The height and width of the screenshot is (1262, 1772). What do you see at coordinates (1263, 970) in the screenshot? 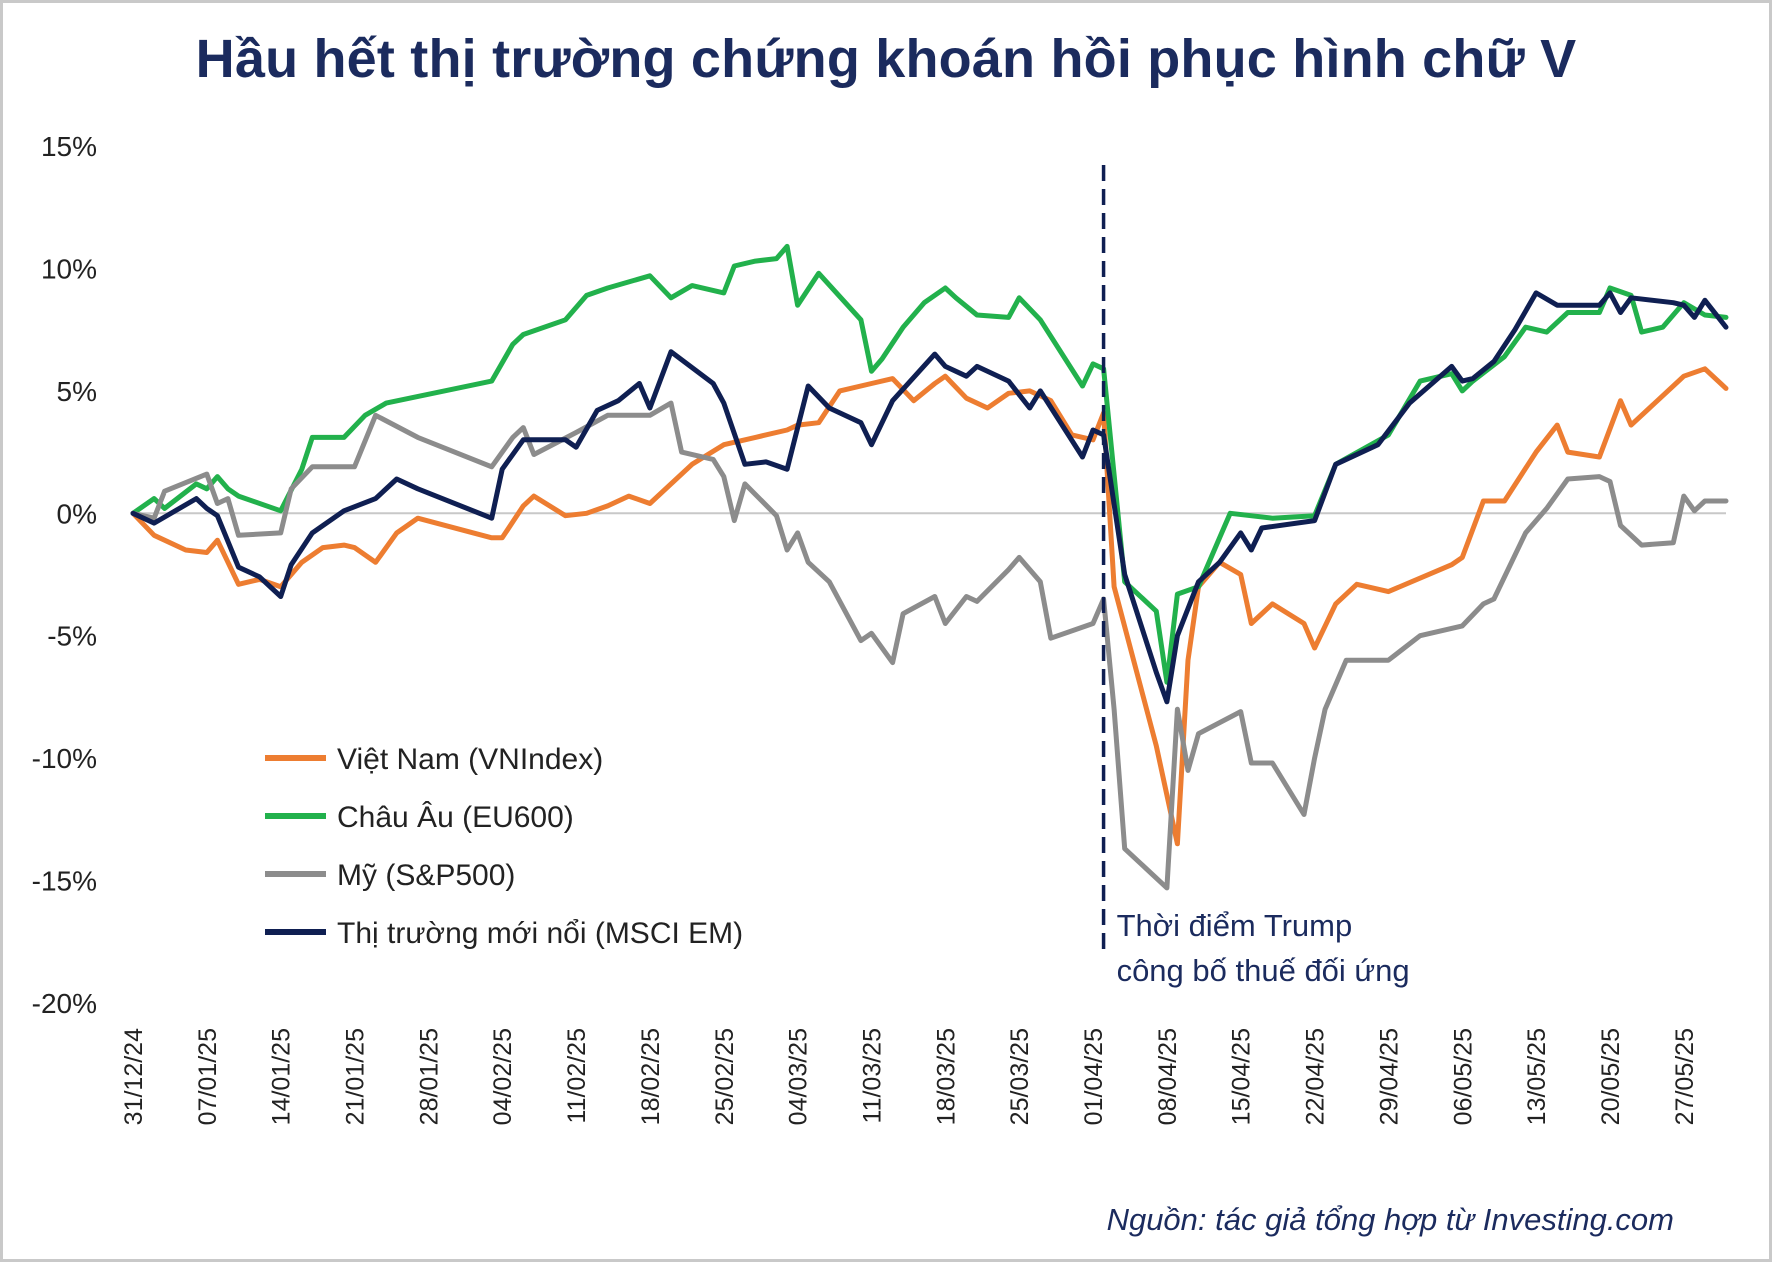
I see `annotation-text: công bố thuế đối ứng` at bounding box center [1263, 970].